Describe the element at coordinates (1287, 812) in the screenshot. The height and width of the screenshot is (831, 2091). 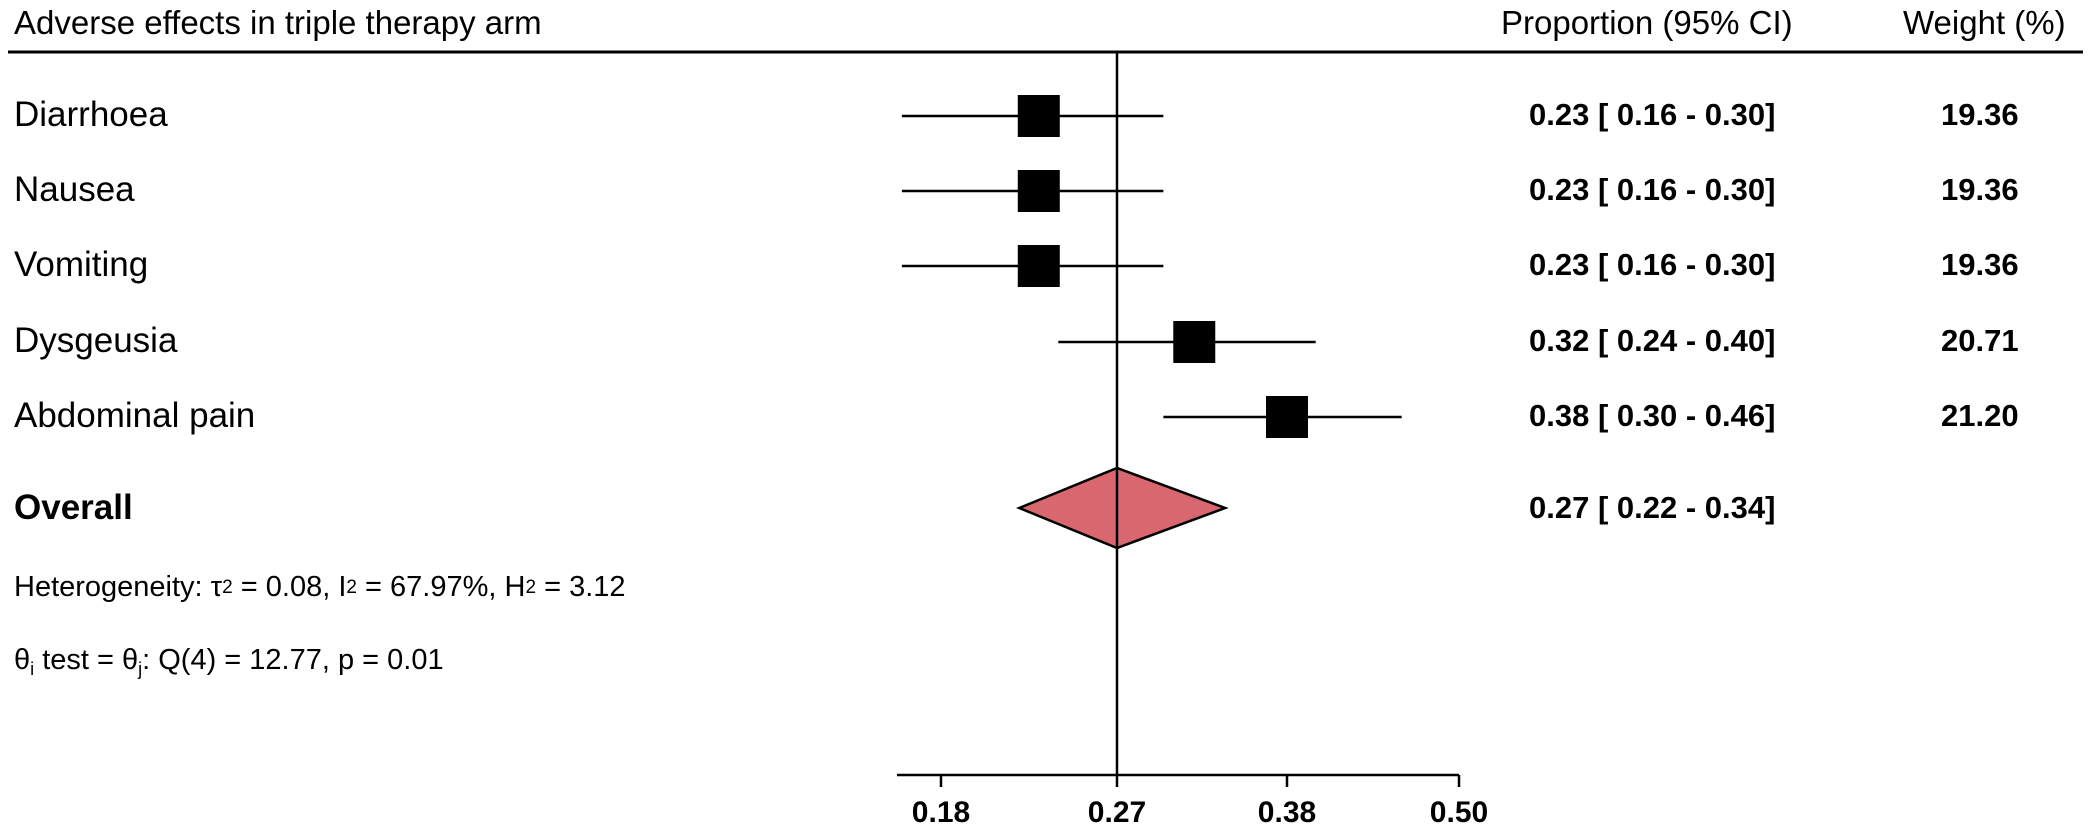
I see `x-tick-label: 0.38` at that location.